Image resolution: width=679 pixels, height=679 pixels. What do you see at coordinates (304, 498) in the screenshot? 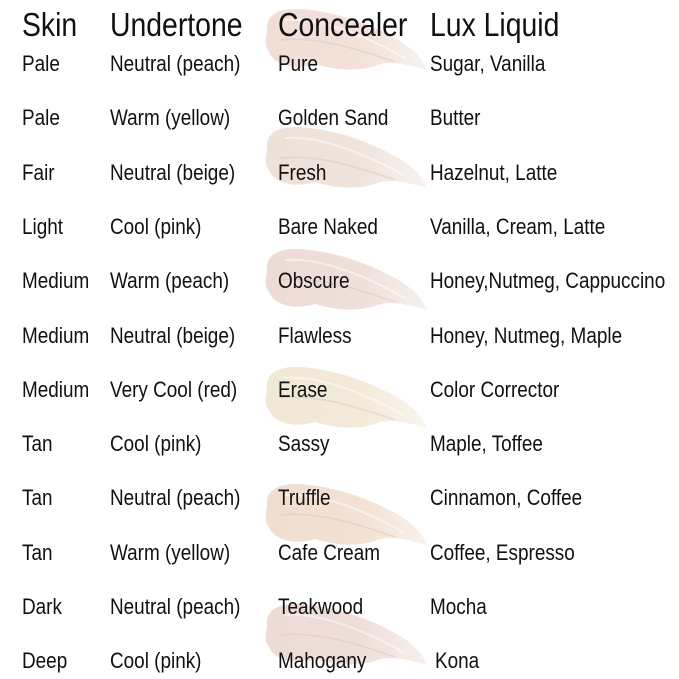
I see `cell-concealer: Truffle` at bounding box center [304, 498].